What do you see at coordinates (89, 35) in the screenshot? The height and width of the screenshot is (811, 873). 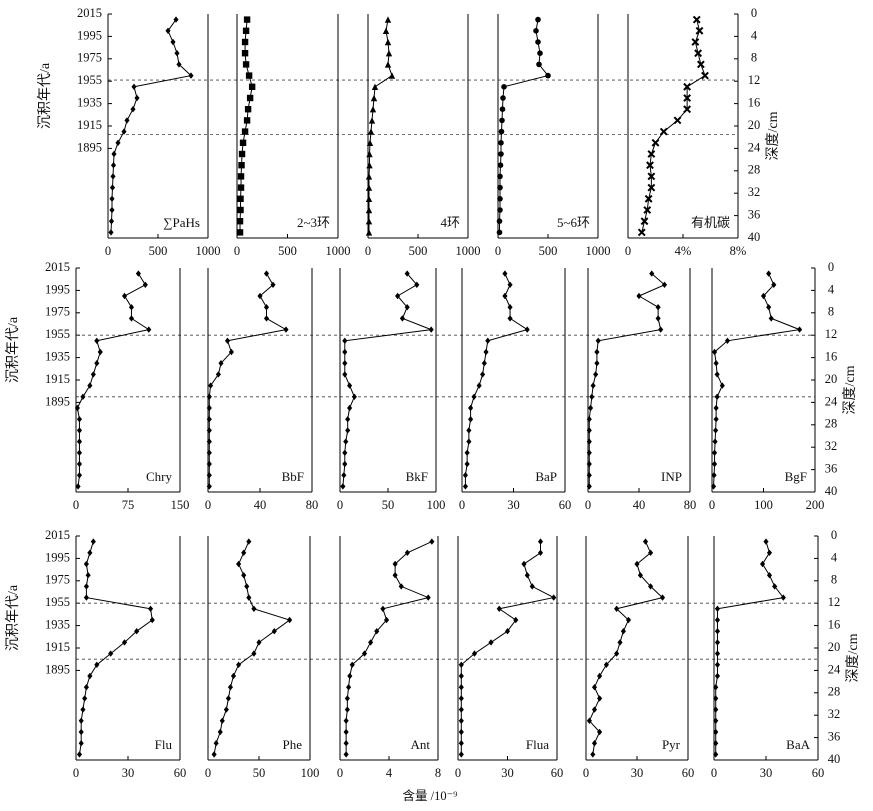 I see `age-tick-label: 1995` at bounding box center [89, 35].